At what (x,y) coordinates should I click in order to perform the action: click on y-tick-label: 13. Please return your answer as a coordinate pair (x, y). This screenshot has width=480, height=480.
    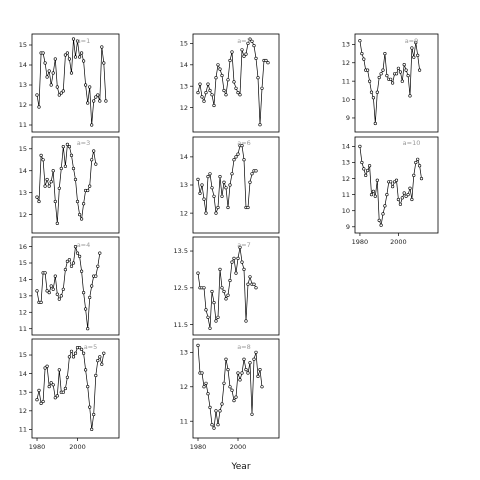
    Looking at the image, I should click on (23, 85).